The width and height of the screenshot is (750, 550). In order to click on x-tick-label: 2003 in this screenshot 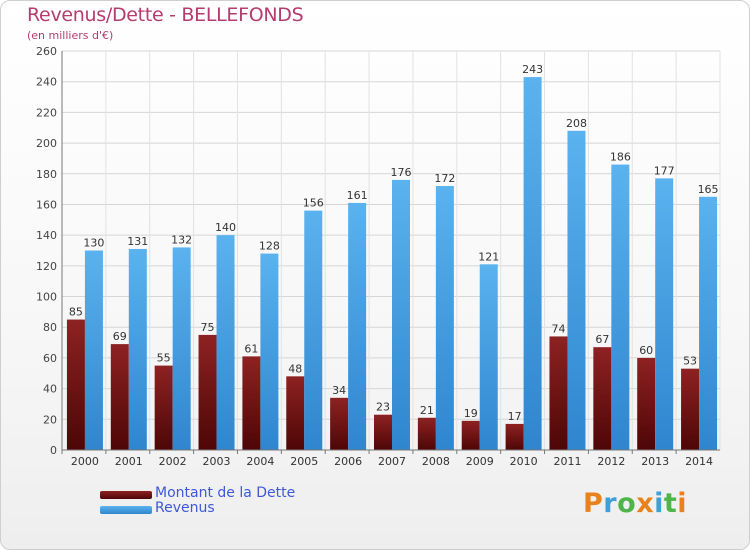, I will do `click(217, 461)`.